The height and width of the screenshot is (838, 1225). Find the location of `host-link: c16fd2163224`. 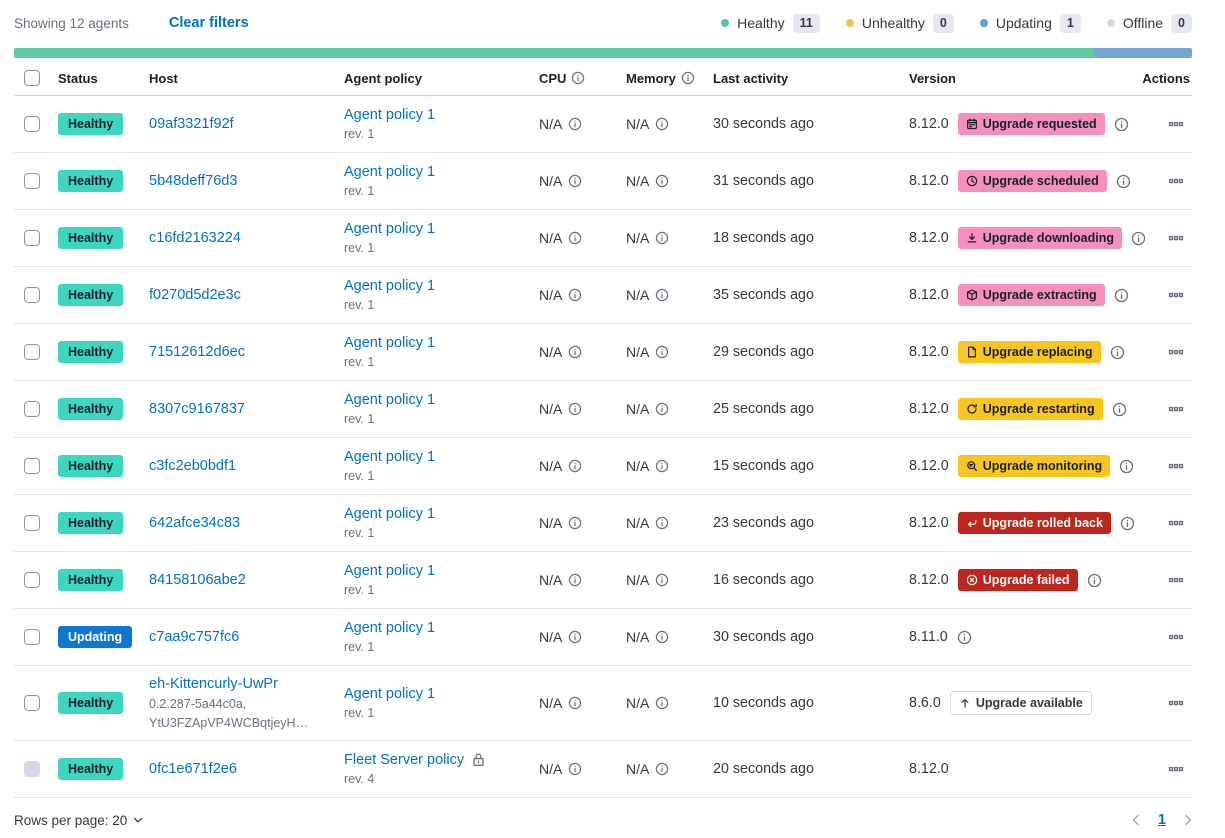

host-link: c16fd2163224 is located at coordinates (195, 238).